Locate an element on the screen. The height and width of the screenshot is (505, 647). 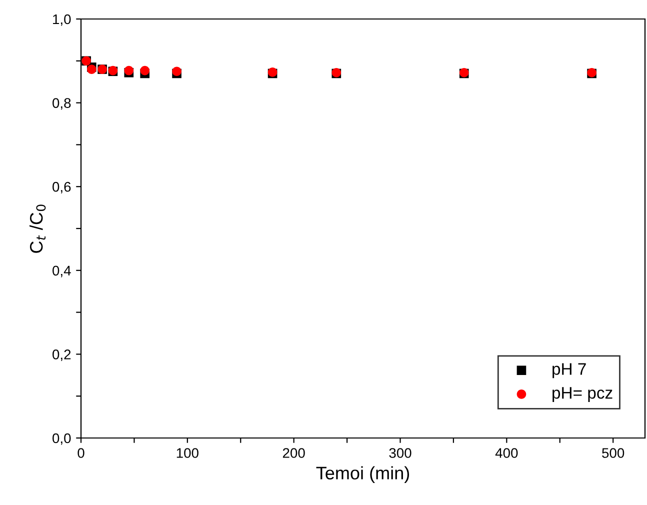
y-tick-label: 0,0 is located at coordinates (61, 439).